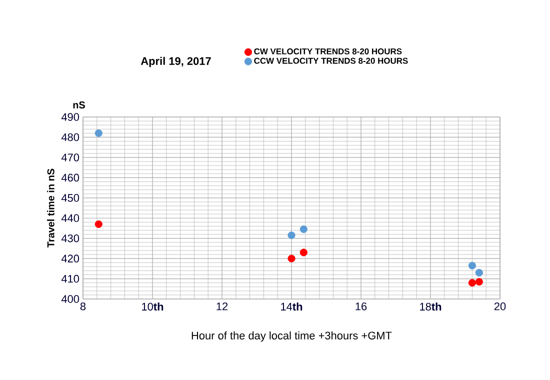 The width and height of the screenshot is (550, 380). I want to click on y-tick-label: 410, so click(70, 278).